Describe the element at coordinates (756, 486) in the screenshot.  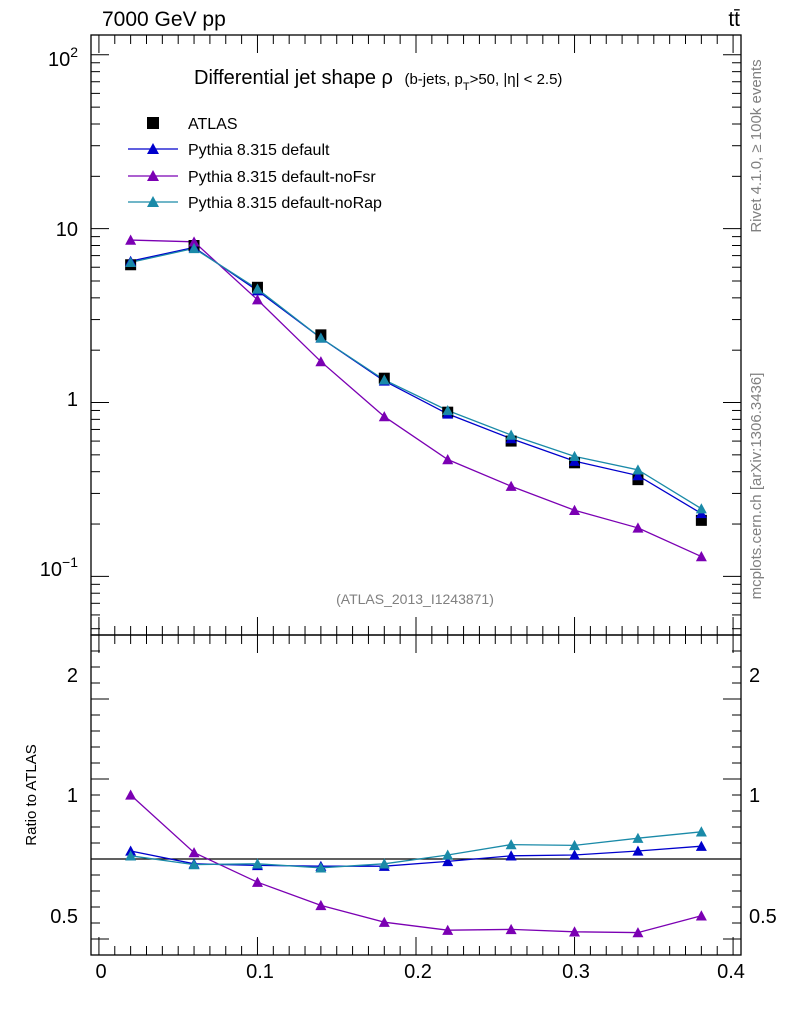
I see `mcplots-label: mcplots.cern.ch [arXiv:1306.3436]` at that location.